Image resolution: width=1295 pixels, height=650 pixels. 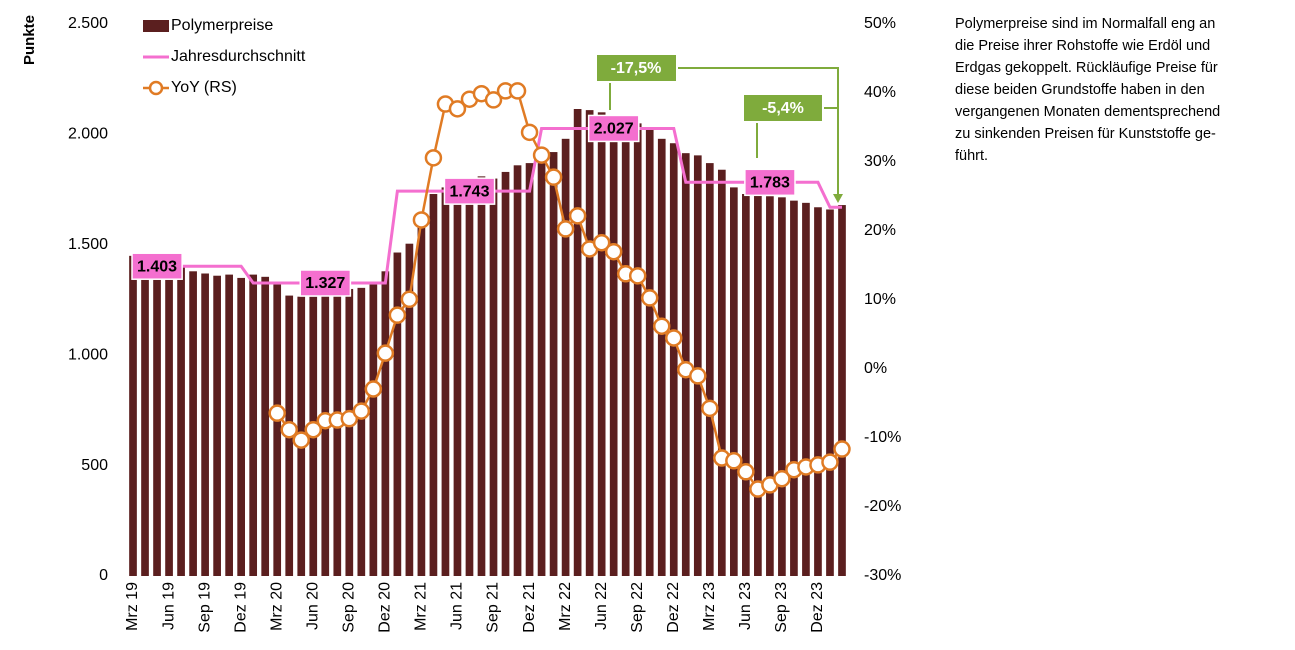 What do you see at coordinates (312, 606) in the screenshot?
I see `x-tick-label: Jun 20` at bounding box center [312, 606].